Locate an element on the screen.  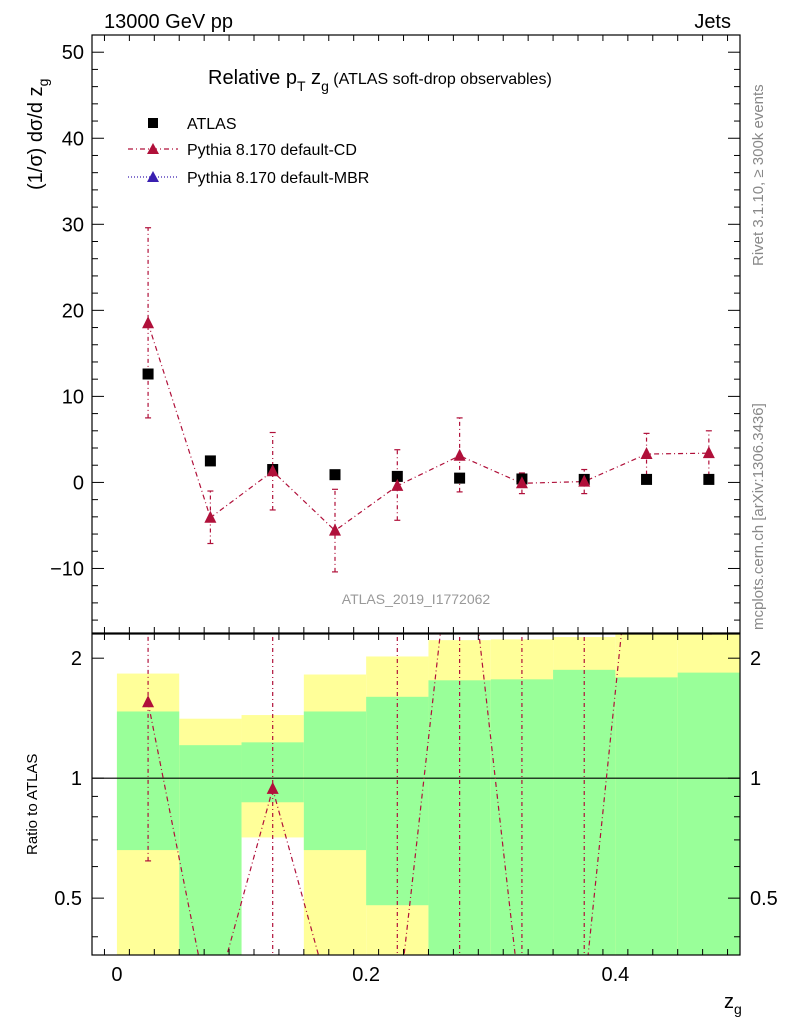
x-tick-label: 0.2 is located at coordinates (366, 975).